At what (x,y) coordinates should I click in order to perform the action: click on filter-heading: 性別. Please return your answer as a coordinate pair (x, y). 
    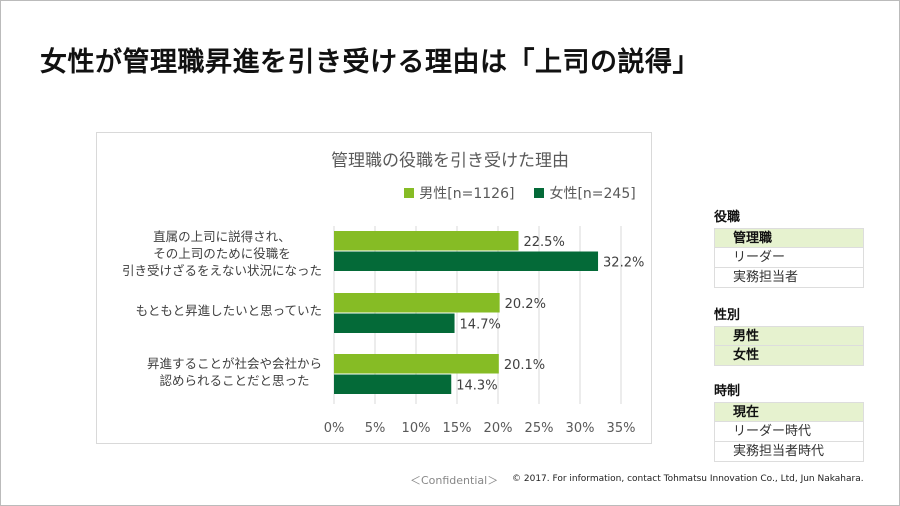
    Looking at the image, I should click on (727, 315).